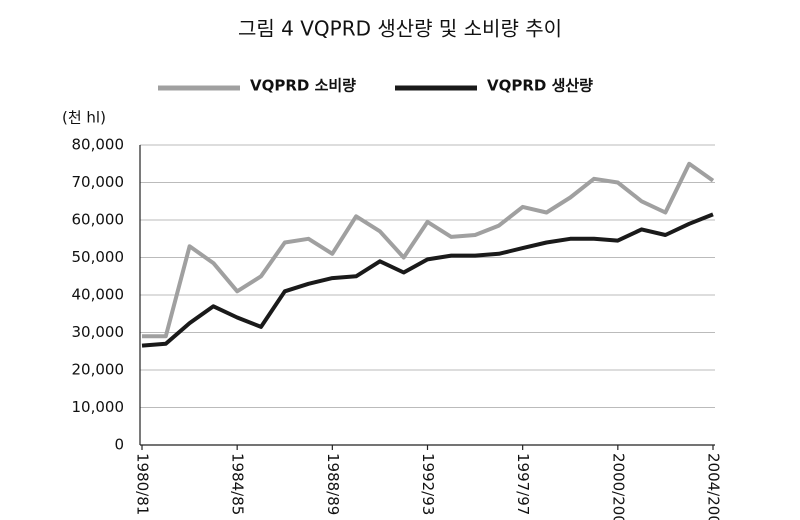 The image size is (800, 520). Describe the element at coordinates (84, 118) in the screenshot. I see `y-axis-label: (천 hl)` at that location.